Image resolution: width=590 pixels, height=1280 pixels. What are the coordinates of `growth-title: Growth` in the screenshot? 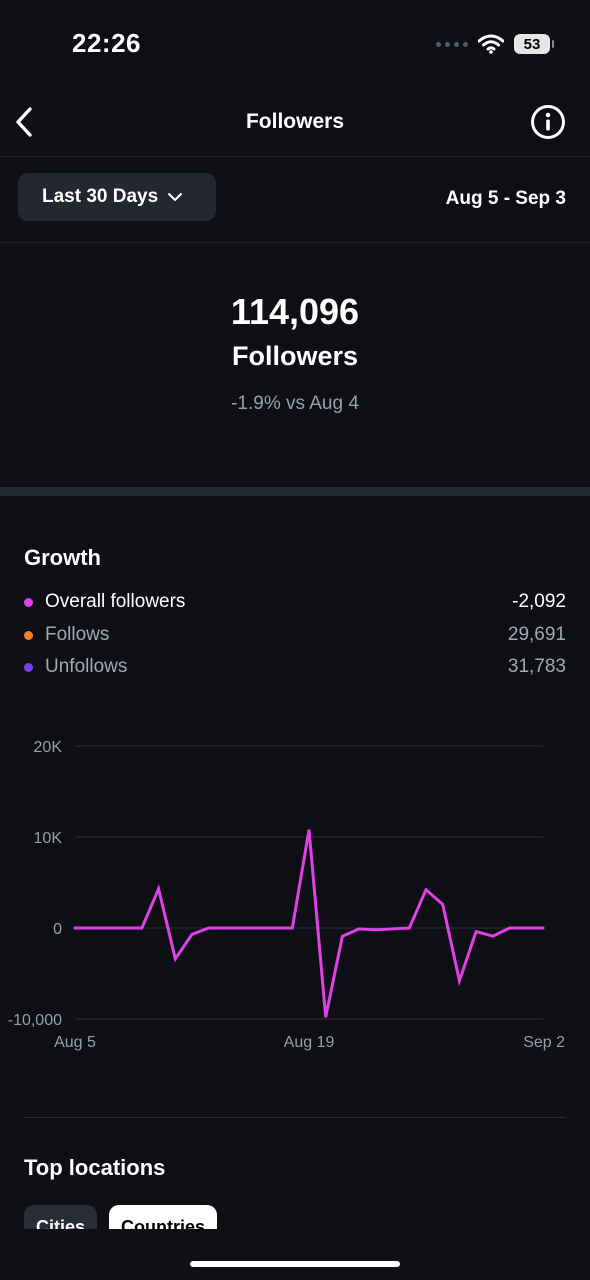 It's located at (62, 557).